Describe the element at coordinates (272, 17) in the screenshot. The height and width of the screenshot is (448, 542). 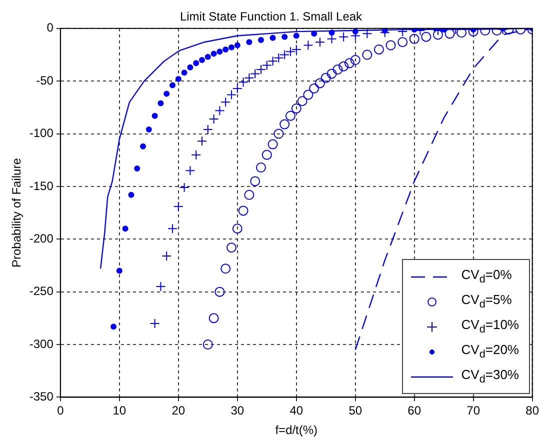
I see `chart-title: Limit State Function 1. Small Leak` at that location.